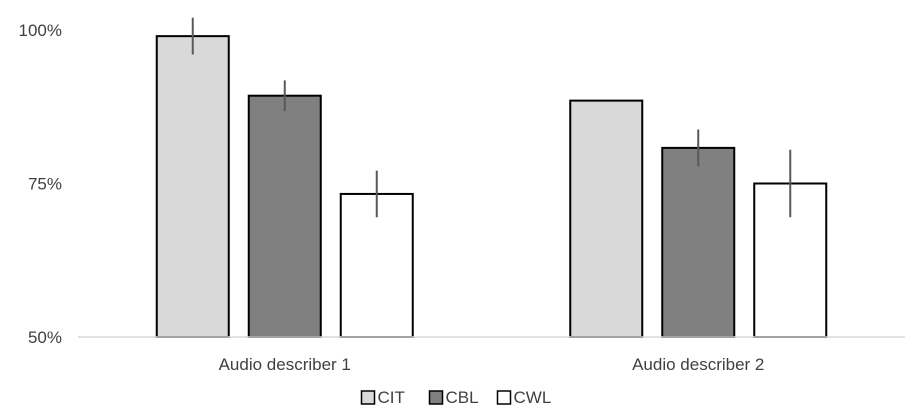 Image resolution: width=911 pixels, height=419 pixels. What do you see at coordinates (285, 364) in the screenshot?
I see `x-tick-label: Audio describer 1` at bounding box center [285, 364].